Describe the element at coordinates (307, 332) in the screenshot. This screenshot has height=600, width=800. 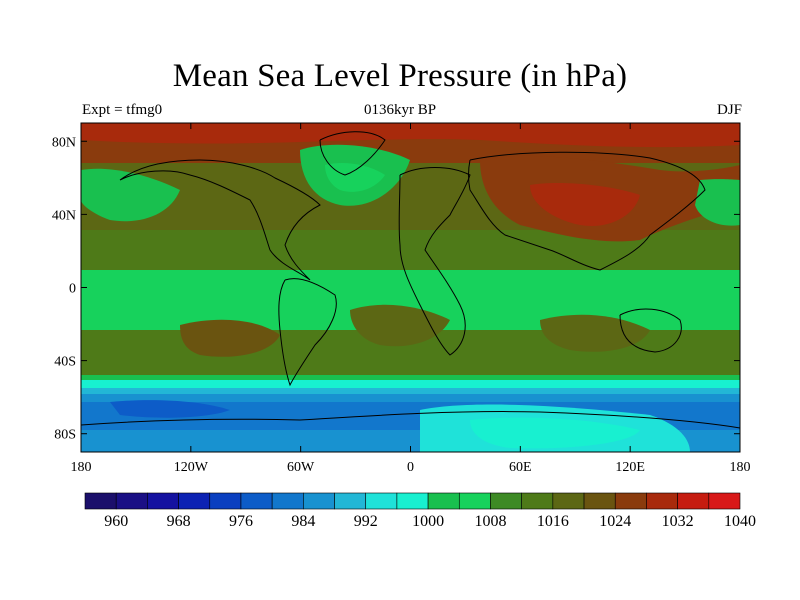
I see `south-america-coast` at that location.